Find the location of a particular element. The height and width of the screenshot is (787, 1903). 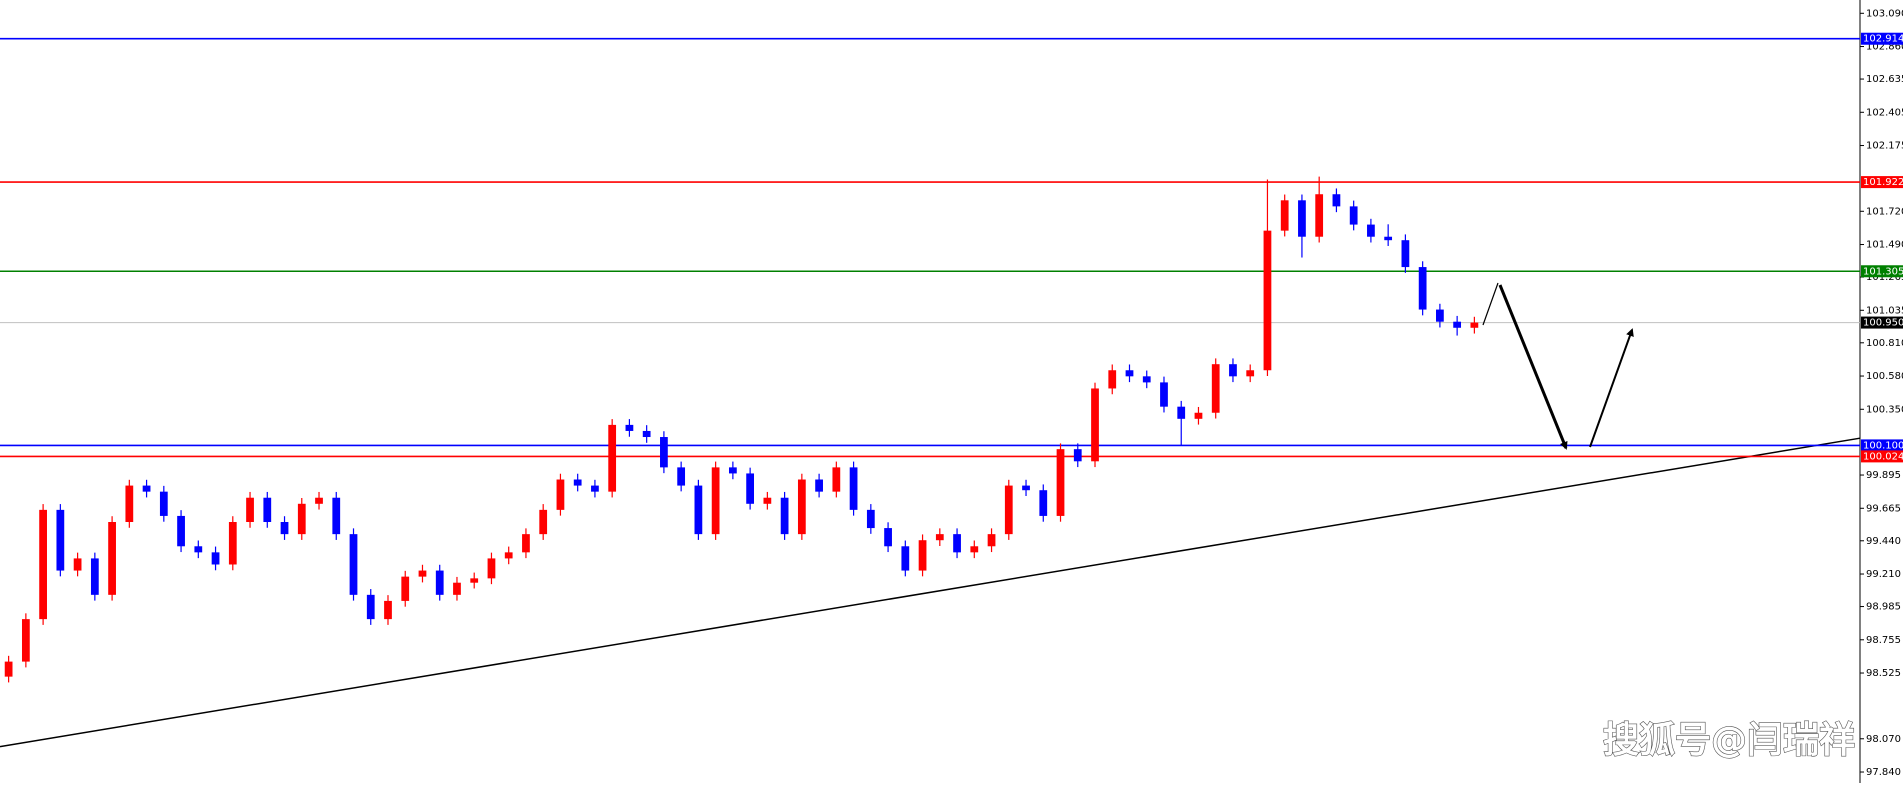

price-level-label: 101.922 is located at coordinates (1883, 182).